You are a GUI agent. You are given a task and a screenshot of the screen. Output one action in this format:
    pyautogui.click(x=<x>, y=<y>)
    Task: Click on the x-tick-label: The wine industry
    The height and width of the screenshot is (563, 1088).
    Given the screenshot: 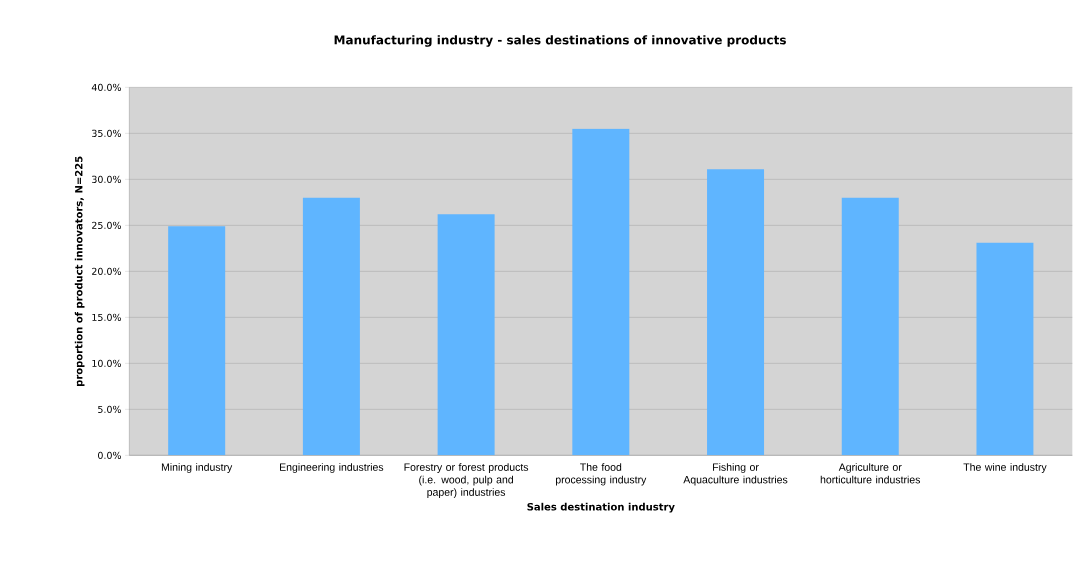 What is the action you would take?
    pyautogui.click(x=1005, y=468)
    